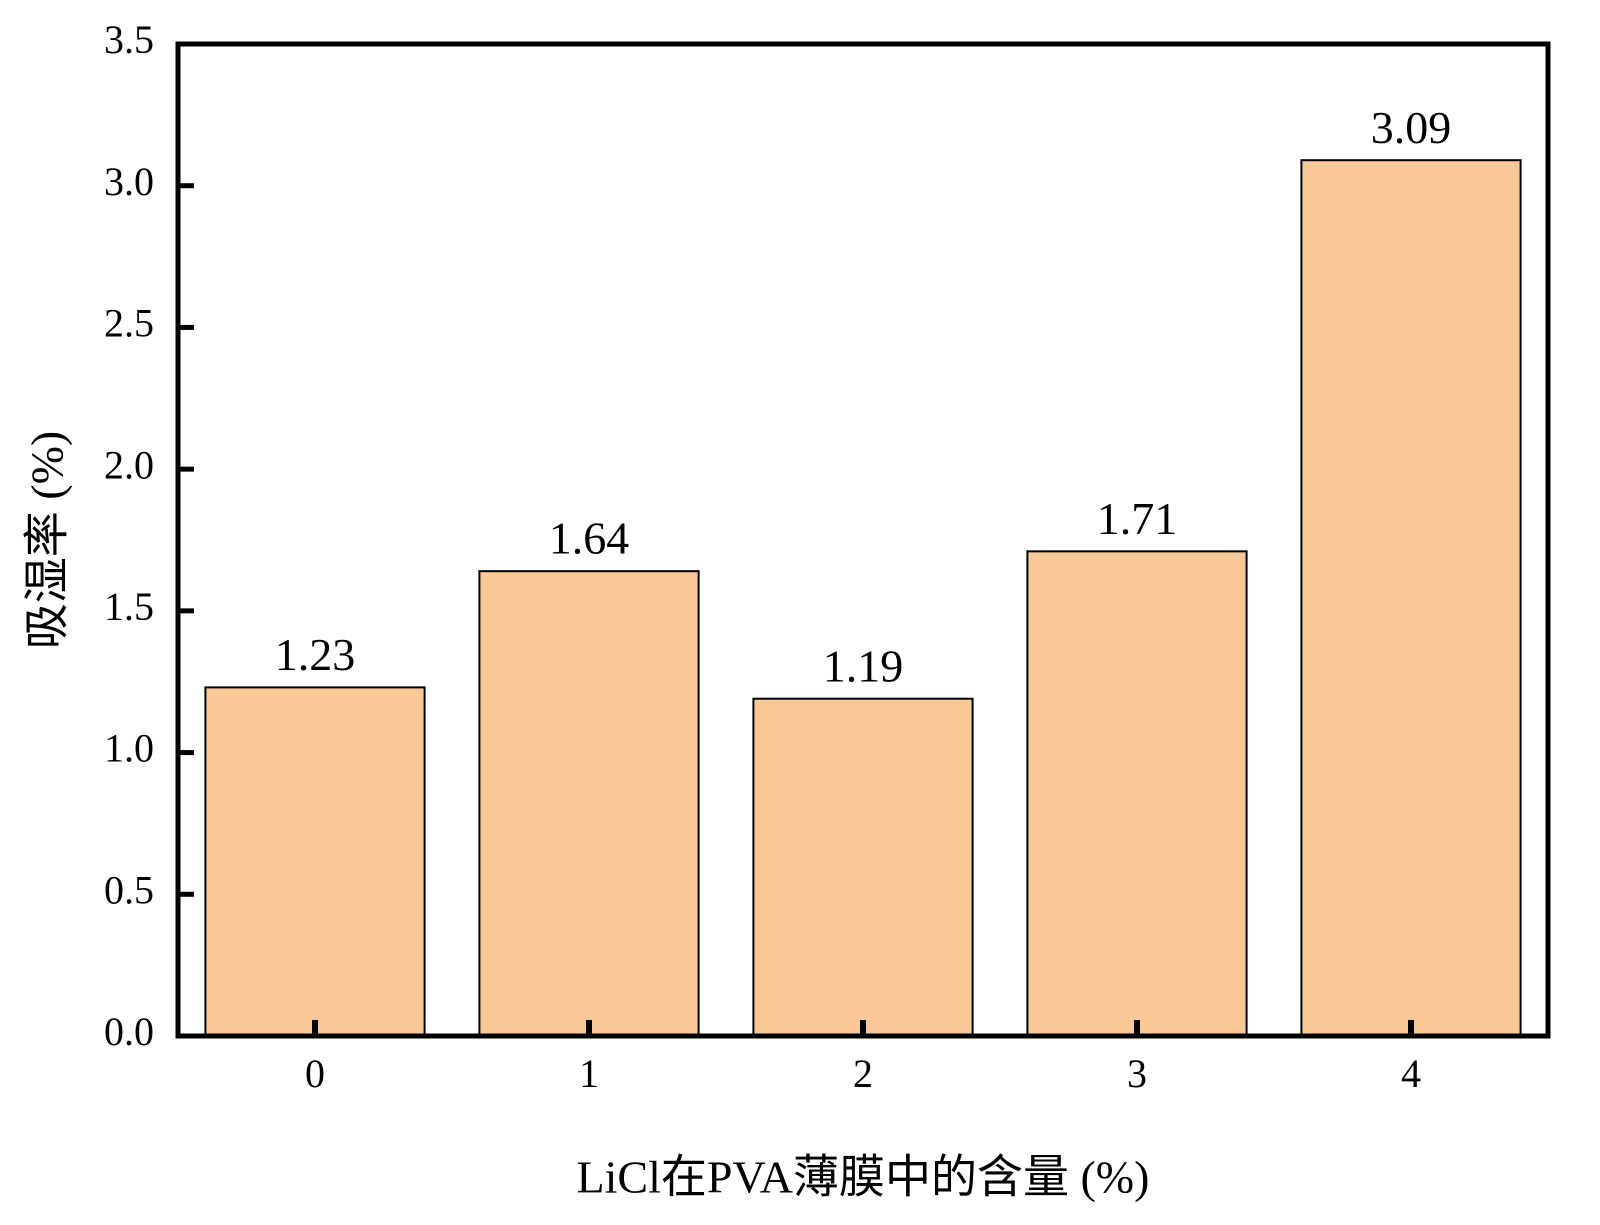 Image resolution: width=1600 pixels, height=1225 pixels. What do you see at coordinates (129, 323) in the screenshot?
I see `y-tick-label: 2.5` at bounding box center [129, 323].